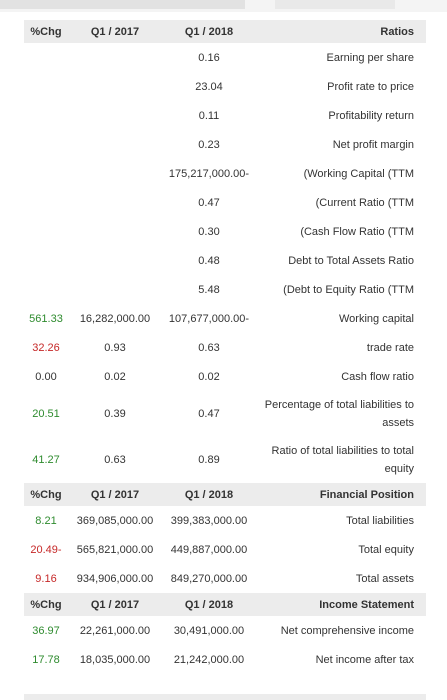  What do you see at coordinates (225, 115) in the screenshot?
I see `table-row: 0.11 Profitability return` at bounding box center [225, 115].